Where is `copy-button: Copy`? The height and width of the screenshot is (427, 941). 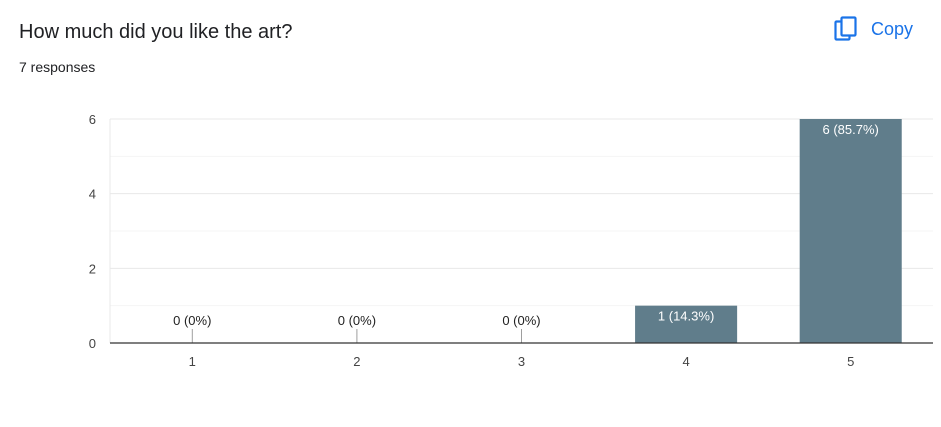
copy-button: Copy is located at coordinates (873, 29).